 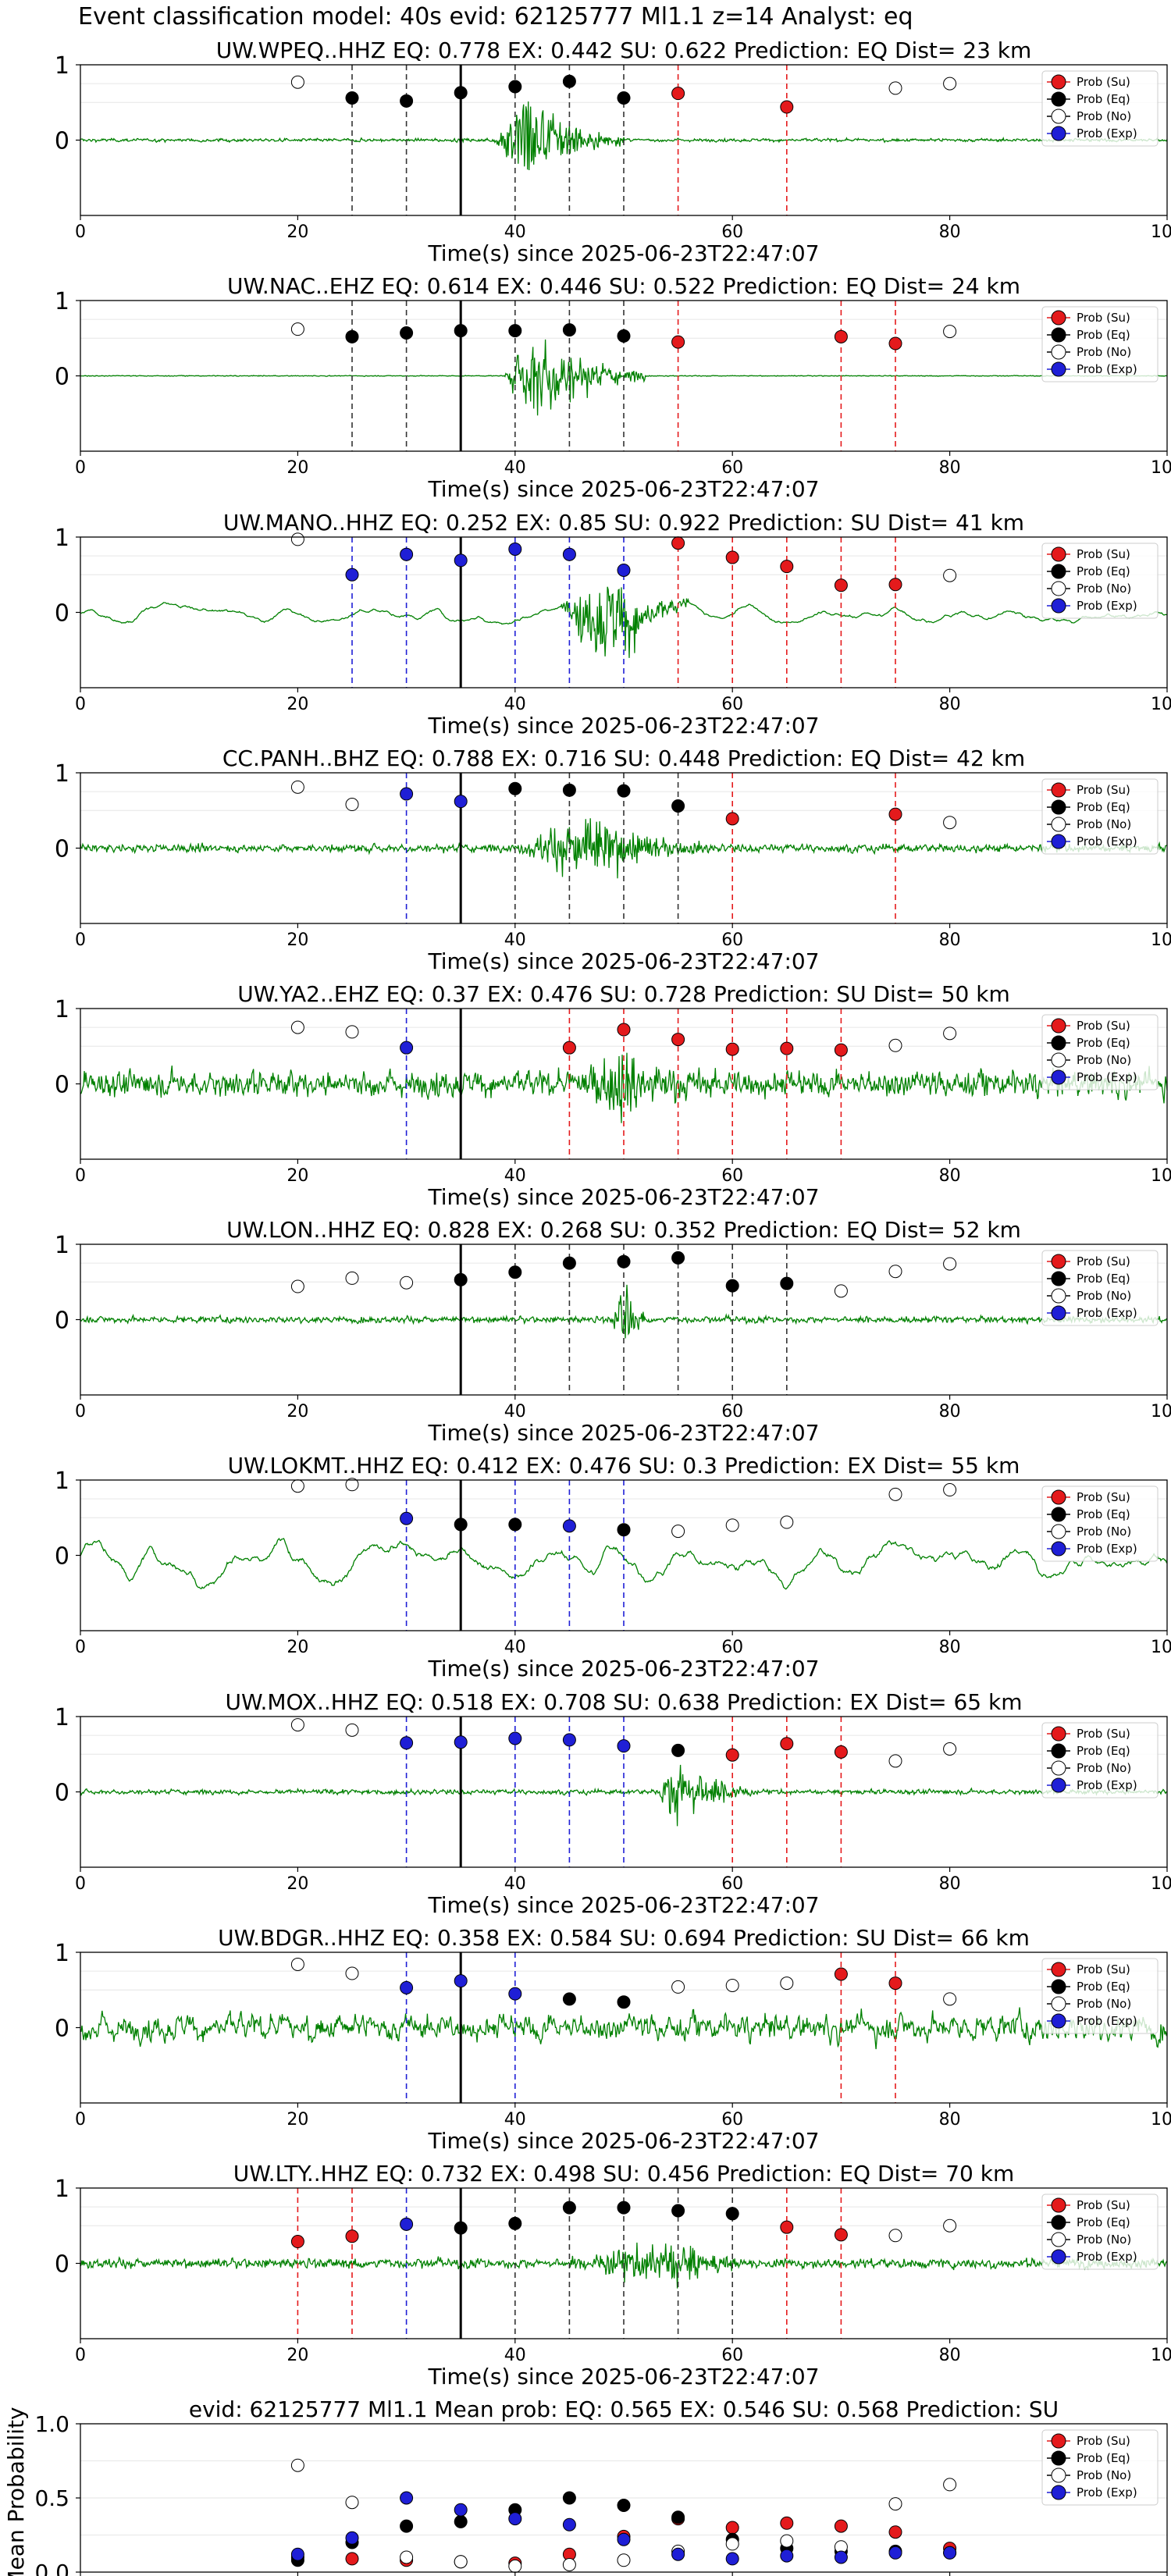 I want to click on y-tick-label: 1, so click(x=62, y=538).